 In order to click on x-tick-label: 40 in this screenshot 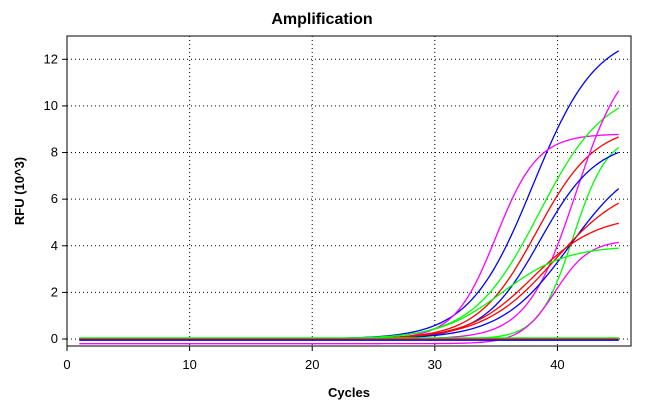, I will do `click(557, 364)`.